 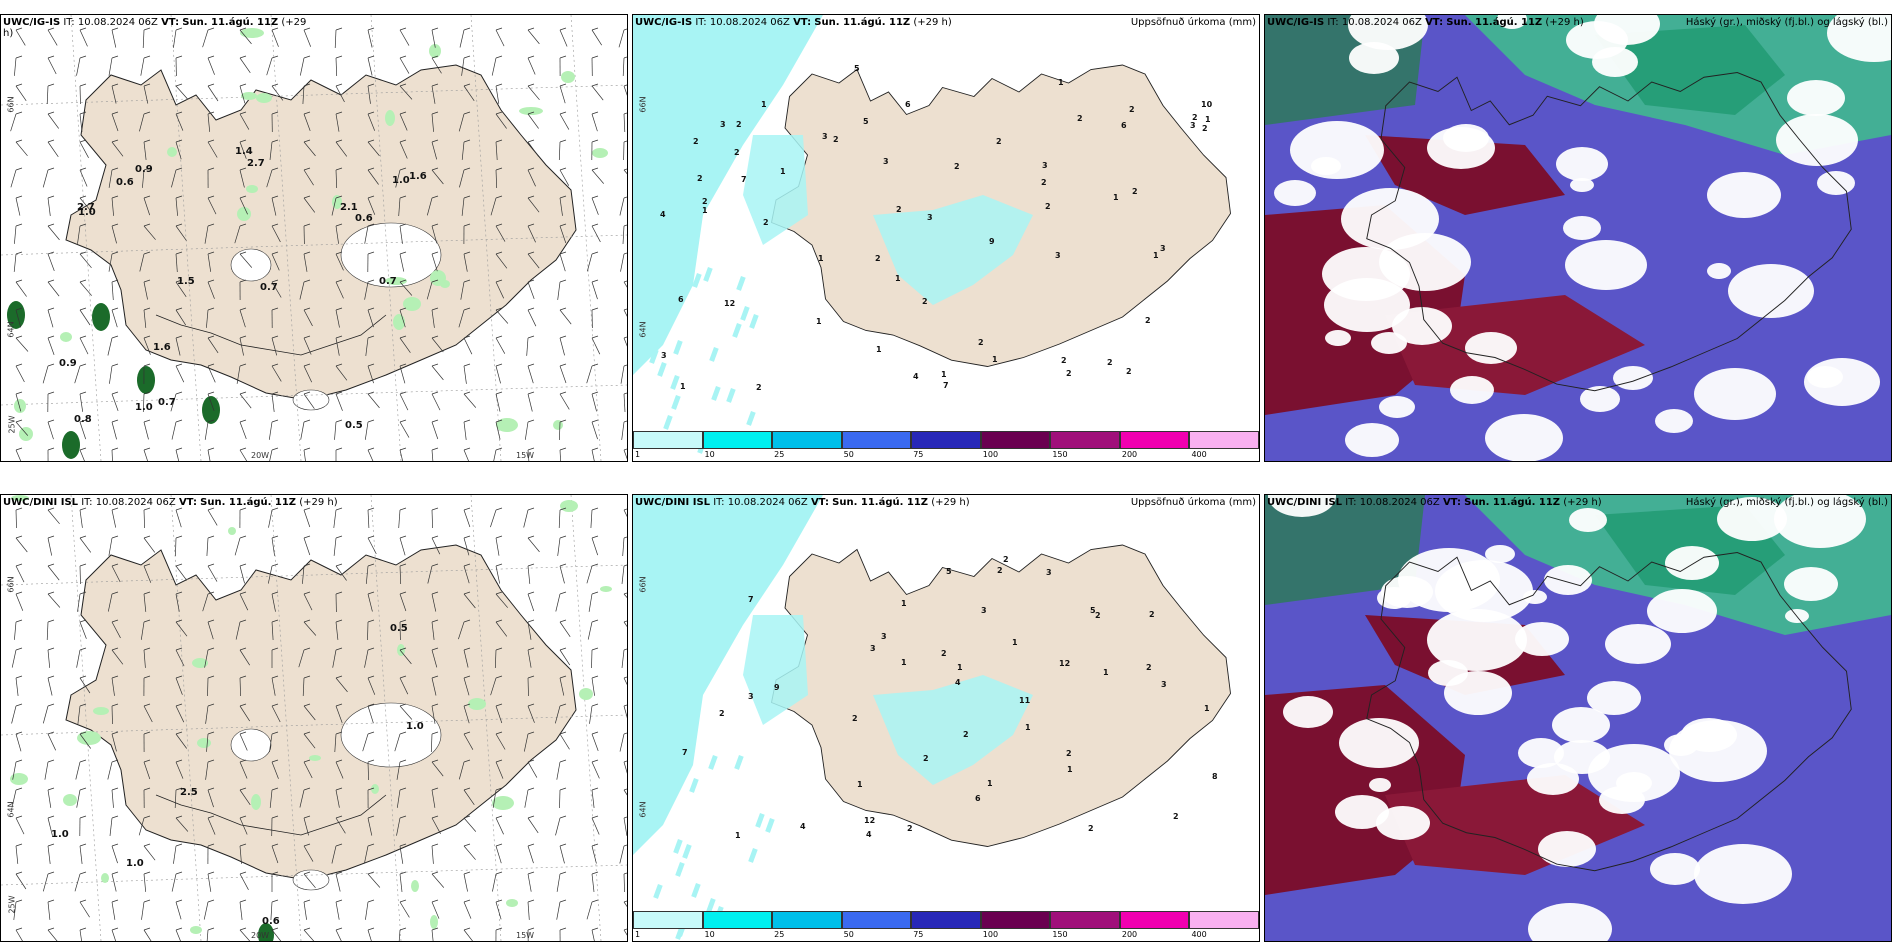 What do you see at coordinates (294, 22) in the screenshot?
I see `lead-time: (+29` at bounding box center [294, 22].